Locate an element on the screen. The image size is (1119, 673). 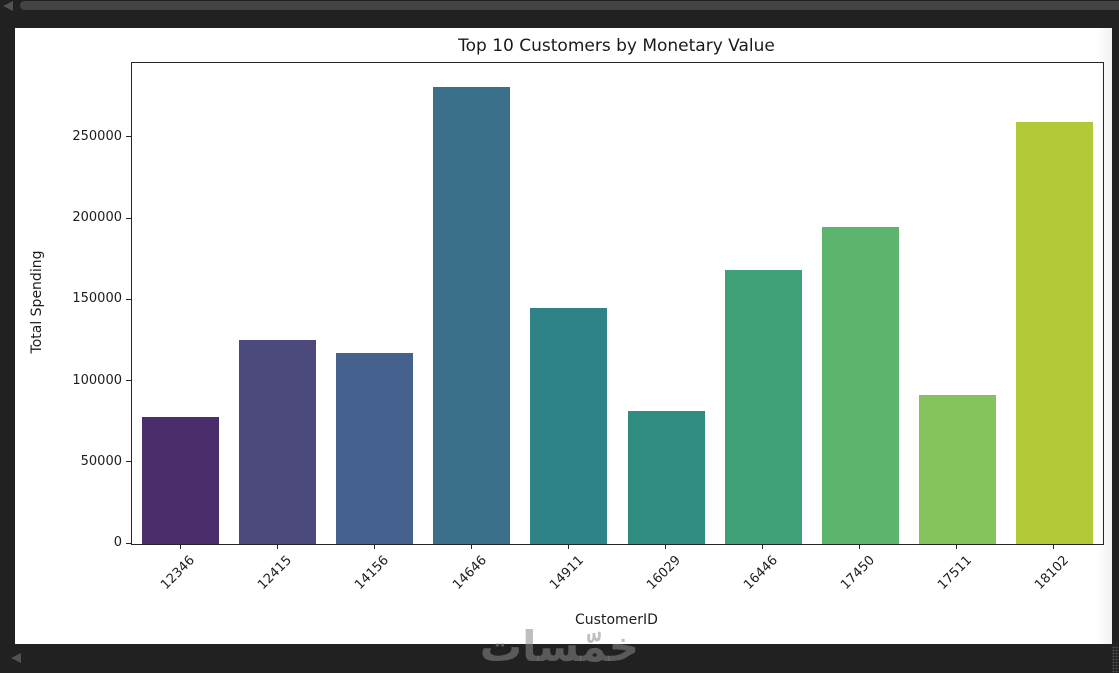
figure-edge-shade is located at coordinates (1104, 336).